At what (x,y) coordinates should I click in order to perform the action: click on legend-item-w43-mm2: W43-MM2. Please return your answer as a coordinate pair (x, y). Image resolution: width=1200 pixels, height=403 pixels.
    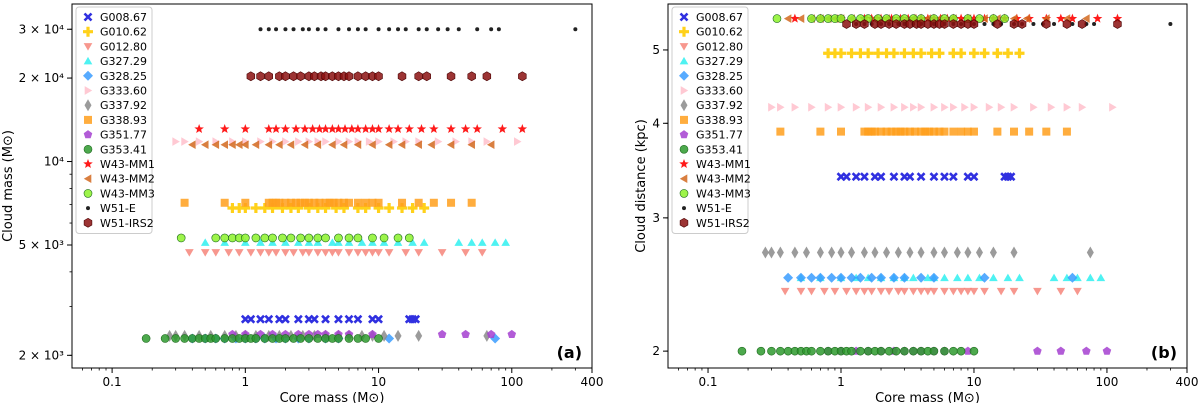
    Looking at the image, I should click on (715, 179).